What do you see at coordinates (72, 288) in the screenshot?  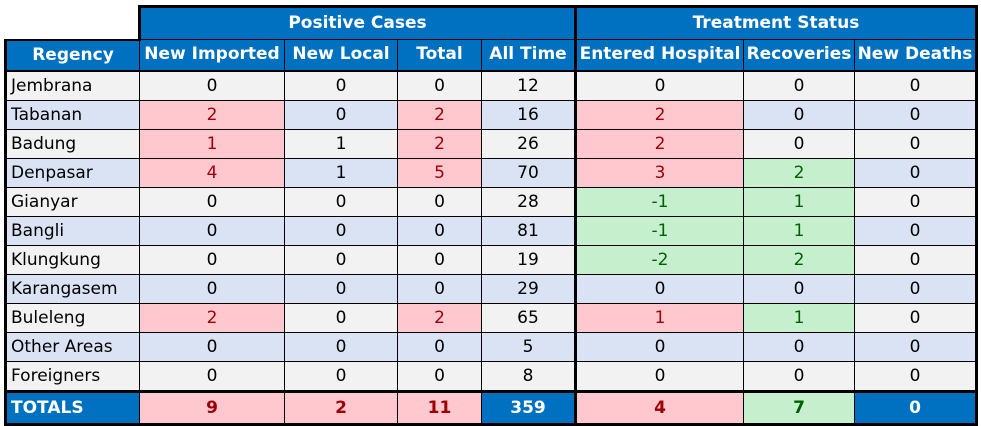 I see `cell-regency: Karangasem` at bounding box center [72, 288].